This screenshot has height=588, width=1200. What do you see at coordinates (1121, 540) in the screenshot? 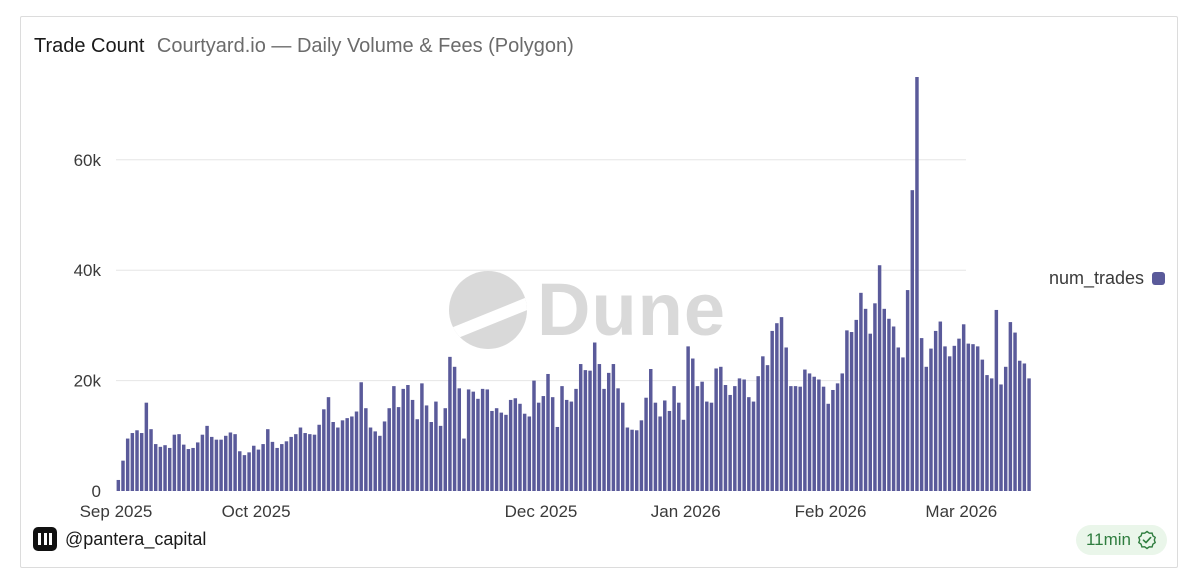
I see `refresh-badge: 11min` at bounding box center [1121, 540].